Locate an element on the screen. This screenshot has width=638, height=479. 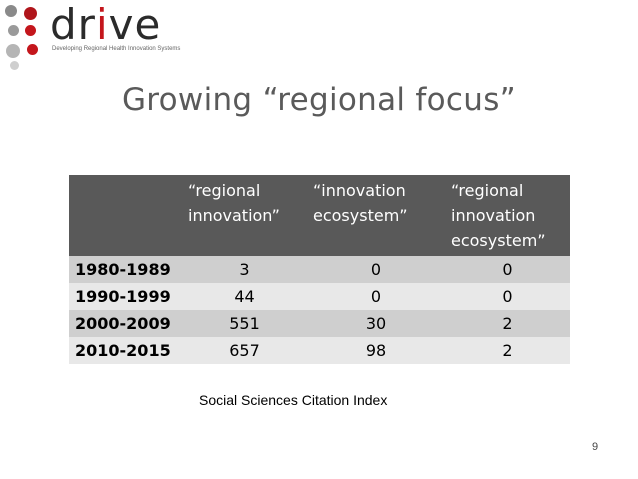
slide-title: Growing “regional focus” is located at coordinates (319, 100).